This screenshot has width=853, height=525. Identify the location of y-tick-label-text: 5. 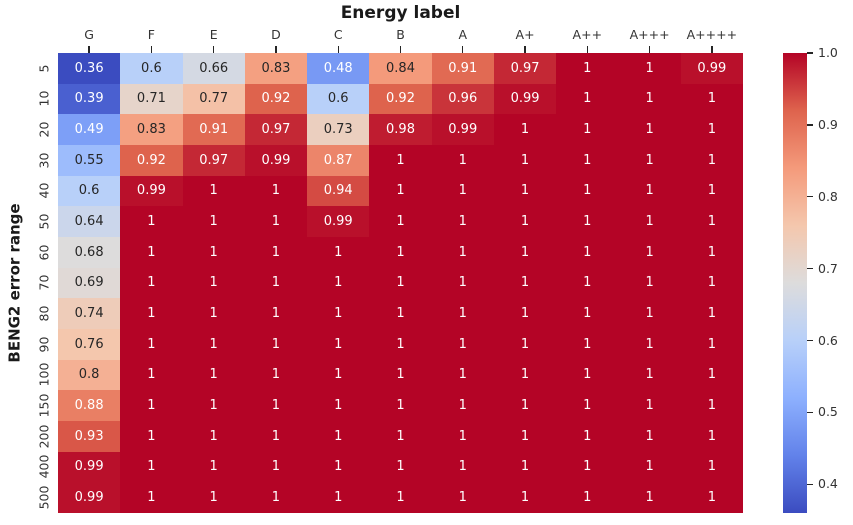
(44, 68).